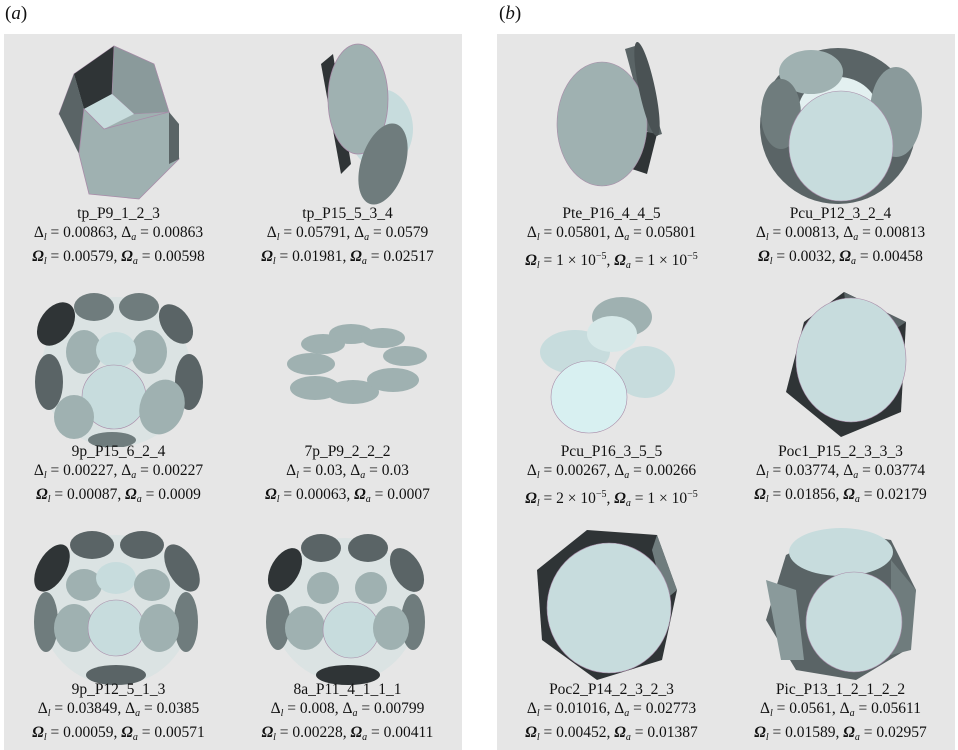  What do you see at coordinates (510, 13) in the screenshot?
I see `panel-label-b: (b)` at bounding box center [510, 13].